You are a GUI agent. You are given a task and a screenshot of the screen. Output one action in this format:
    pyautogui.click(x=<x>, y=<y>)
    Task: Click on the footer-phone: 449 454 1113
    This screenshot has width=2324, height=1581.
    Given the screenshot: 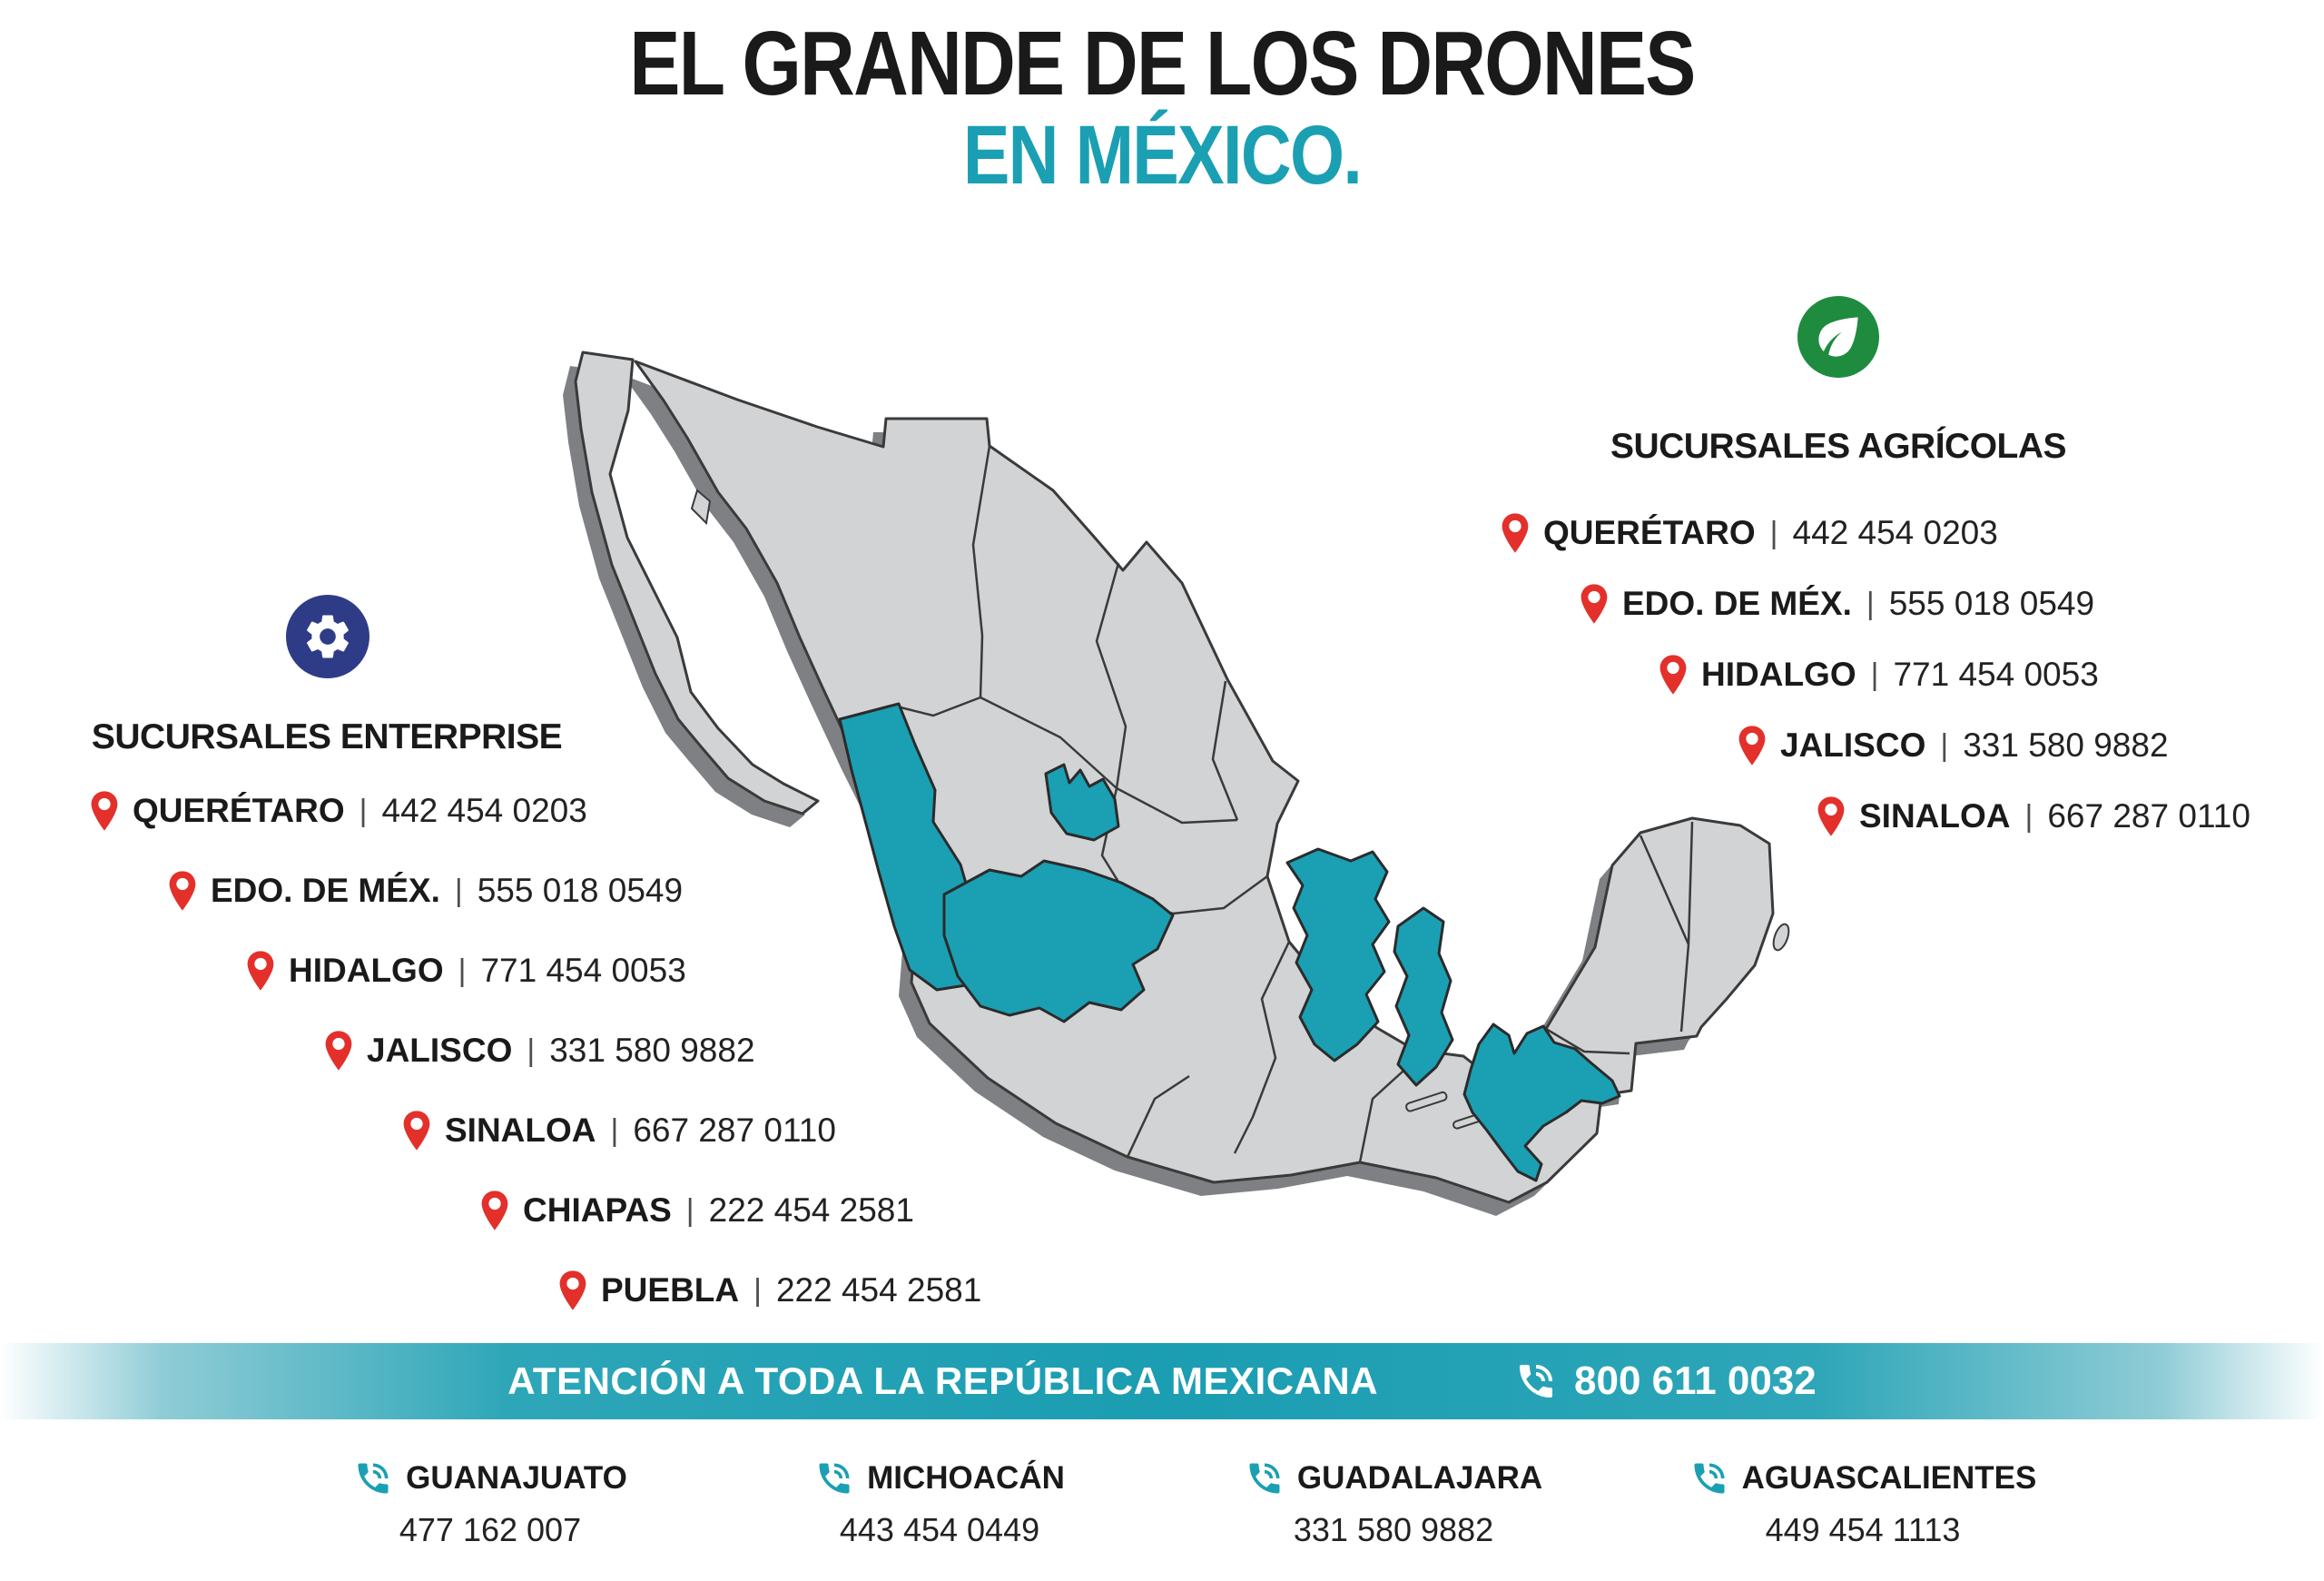 What is the action you would take?
    pyautogui.click(x=1863, y=1530)
    